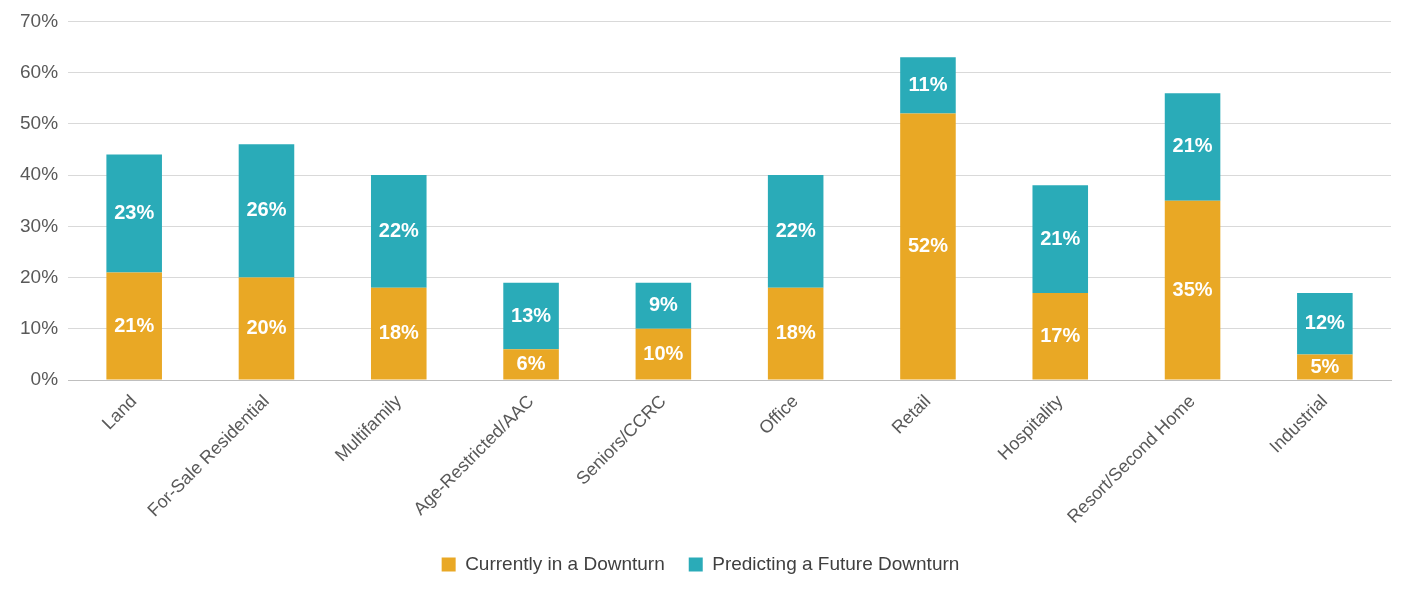  What do you see at coordinates (565, 563) in the screenshot?
I see `legend-label: Currently in a Downturn` at bounding box center [565, 563].